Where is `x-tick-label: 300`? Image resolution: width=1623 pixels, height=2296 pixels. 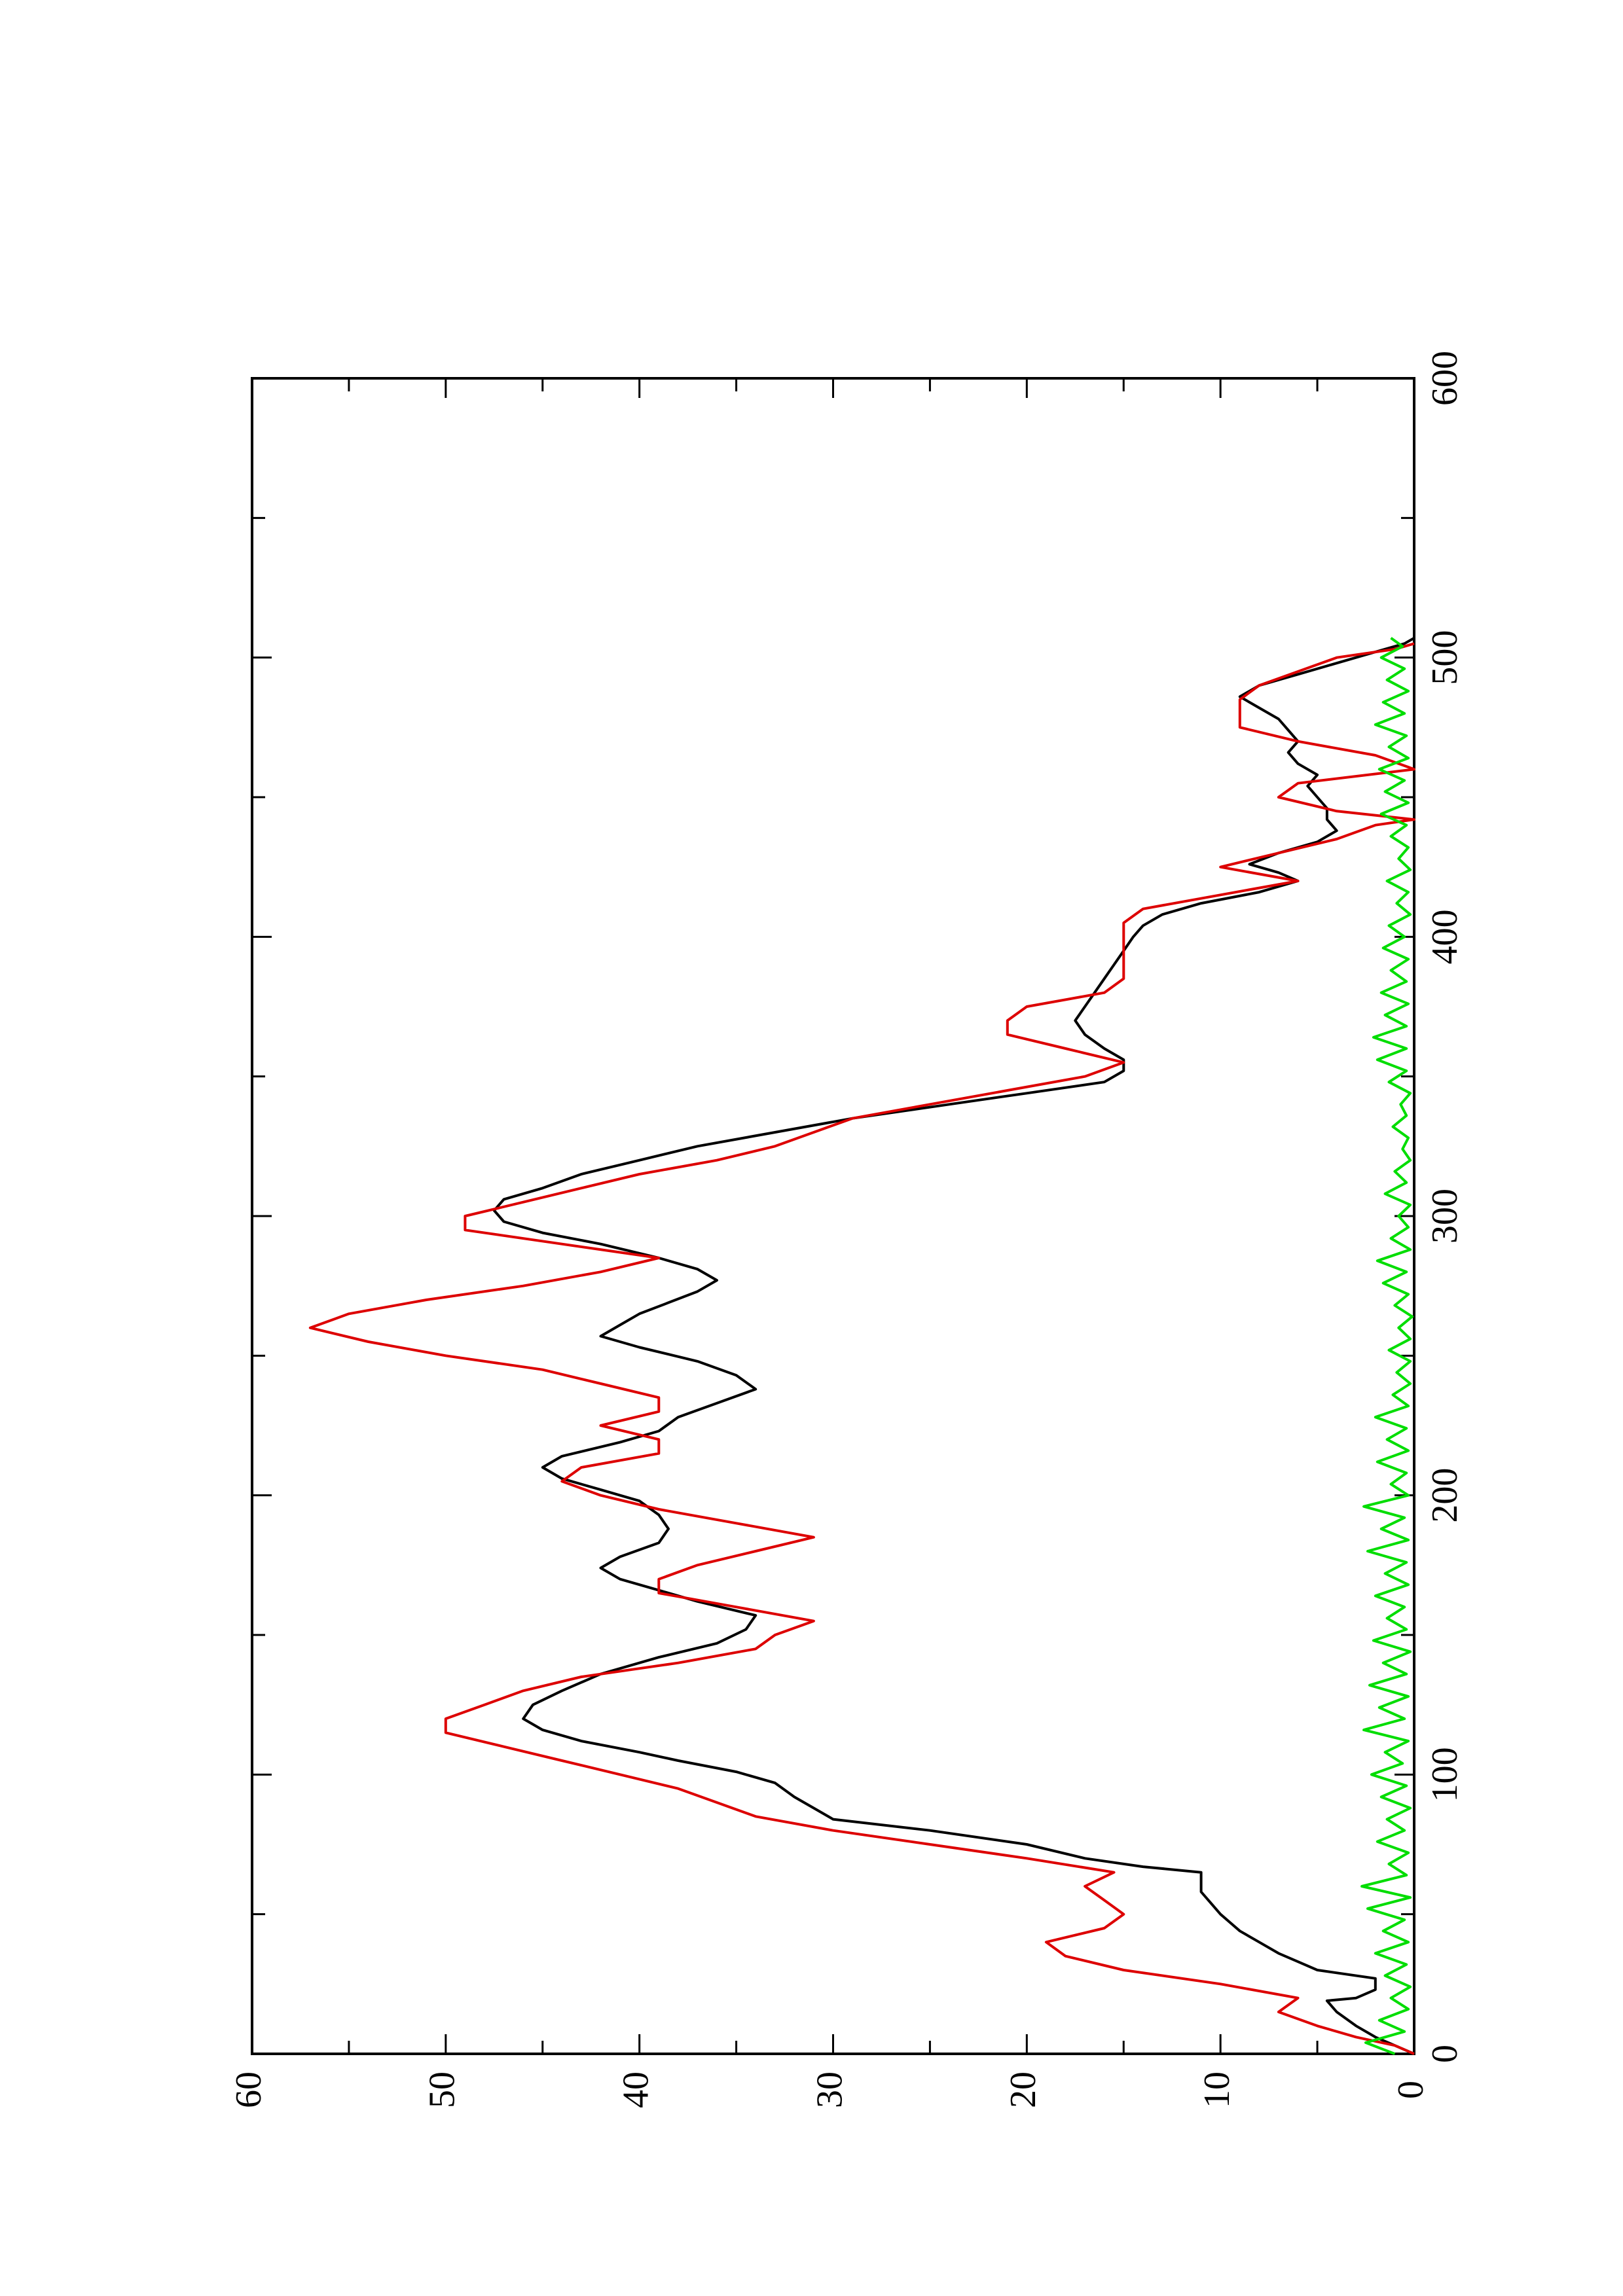 x-tick-label: 300 is located at coordinates (1445, 1216).